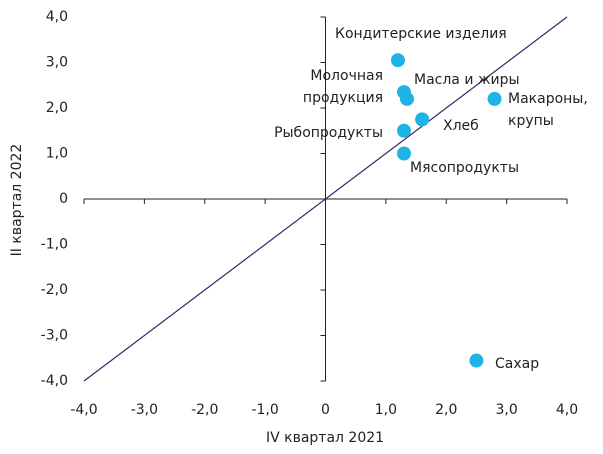 The image size is (603, 454). What do you see at coordinates (83, 410) in the screenshot?
I see `x-tick-label: -4,0` at bounding box center [83, 410].